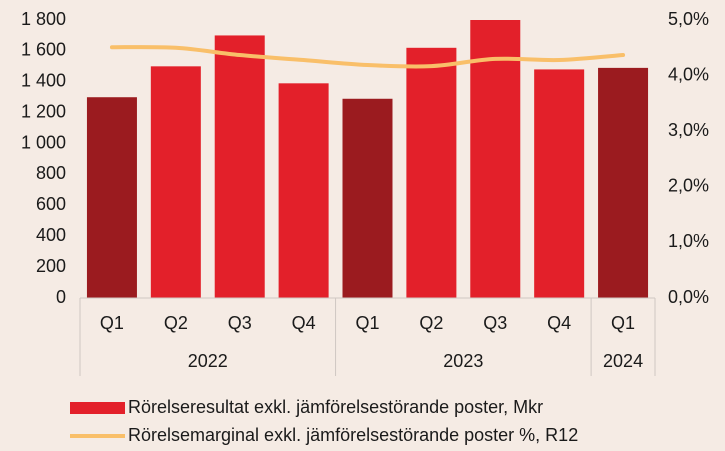 This screenshot has height=451, width=725. I want to click on y-tick-label: 600, so click(51, 204).